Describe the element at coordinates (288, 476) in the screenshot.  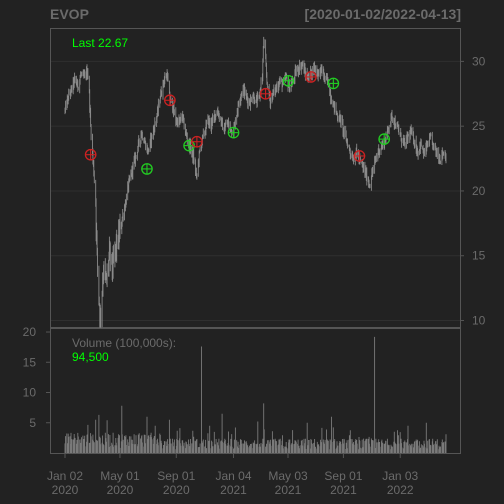
I see `date-tick-label: May 03` at that location.